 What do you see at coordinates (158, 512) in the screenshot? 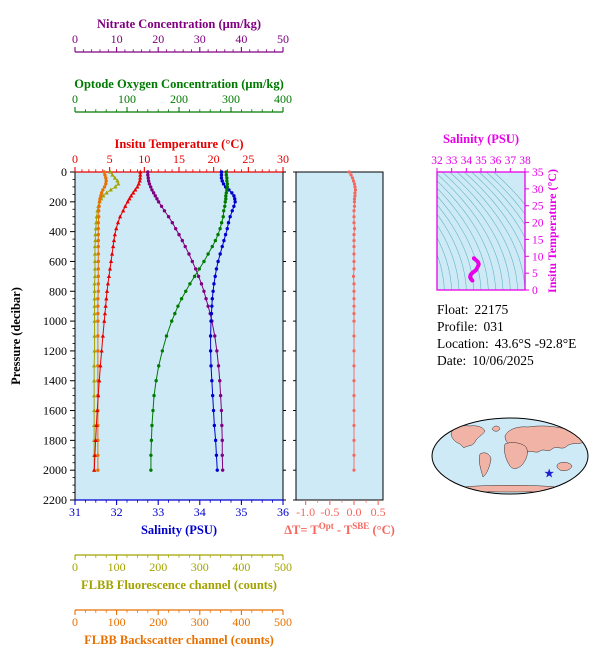
I see `salinity-tick-label: 33` at bounding box center [158, 512].